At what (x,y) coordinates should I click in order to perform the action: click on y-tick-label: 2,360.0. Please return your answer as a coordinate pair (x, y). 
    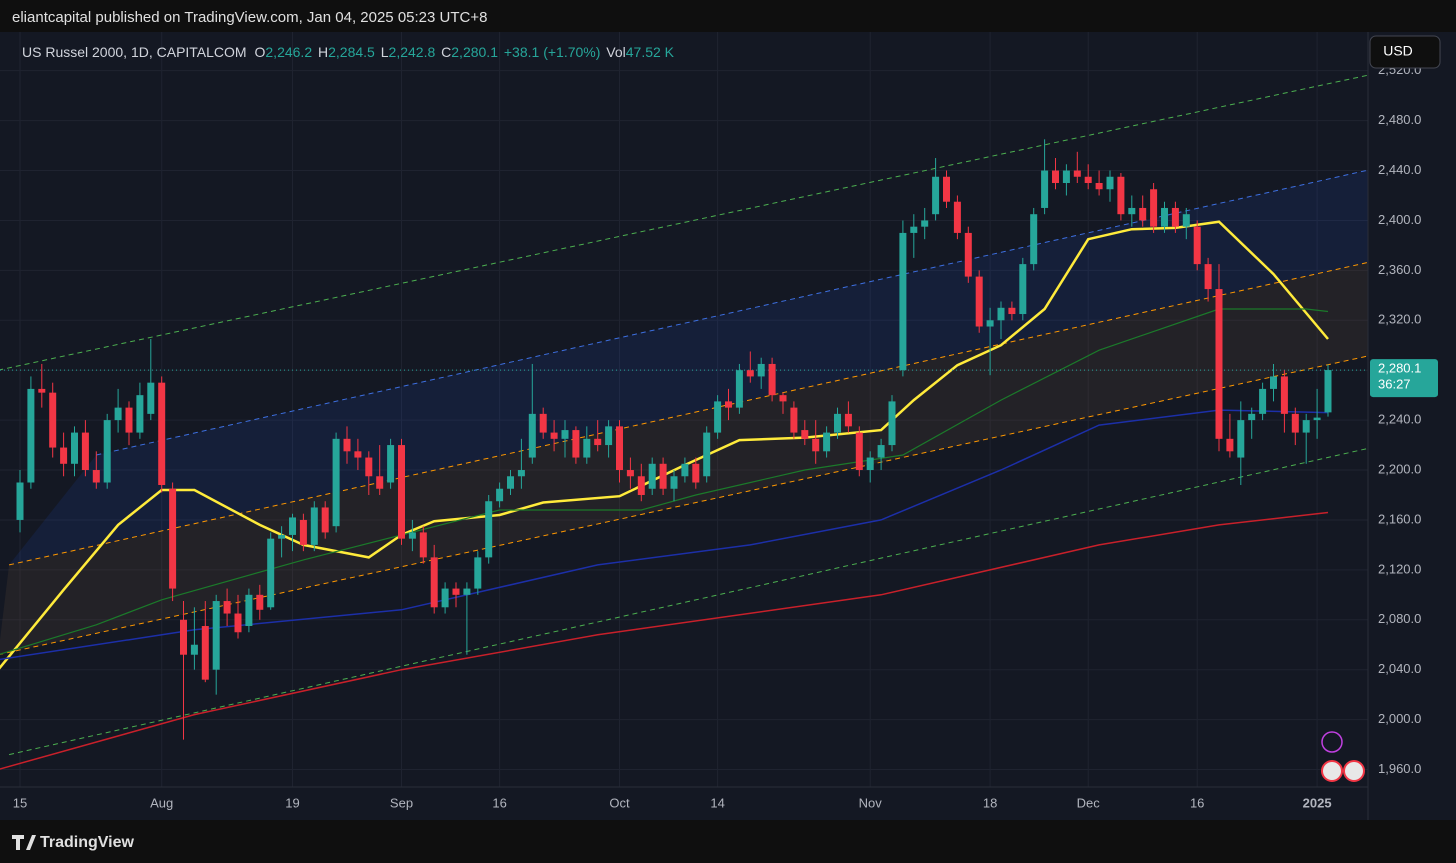
    Looking at the image, I should click on (1399, 269).